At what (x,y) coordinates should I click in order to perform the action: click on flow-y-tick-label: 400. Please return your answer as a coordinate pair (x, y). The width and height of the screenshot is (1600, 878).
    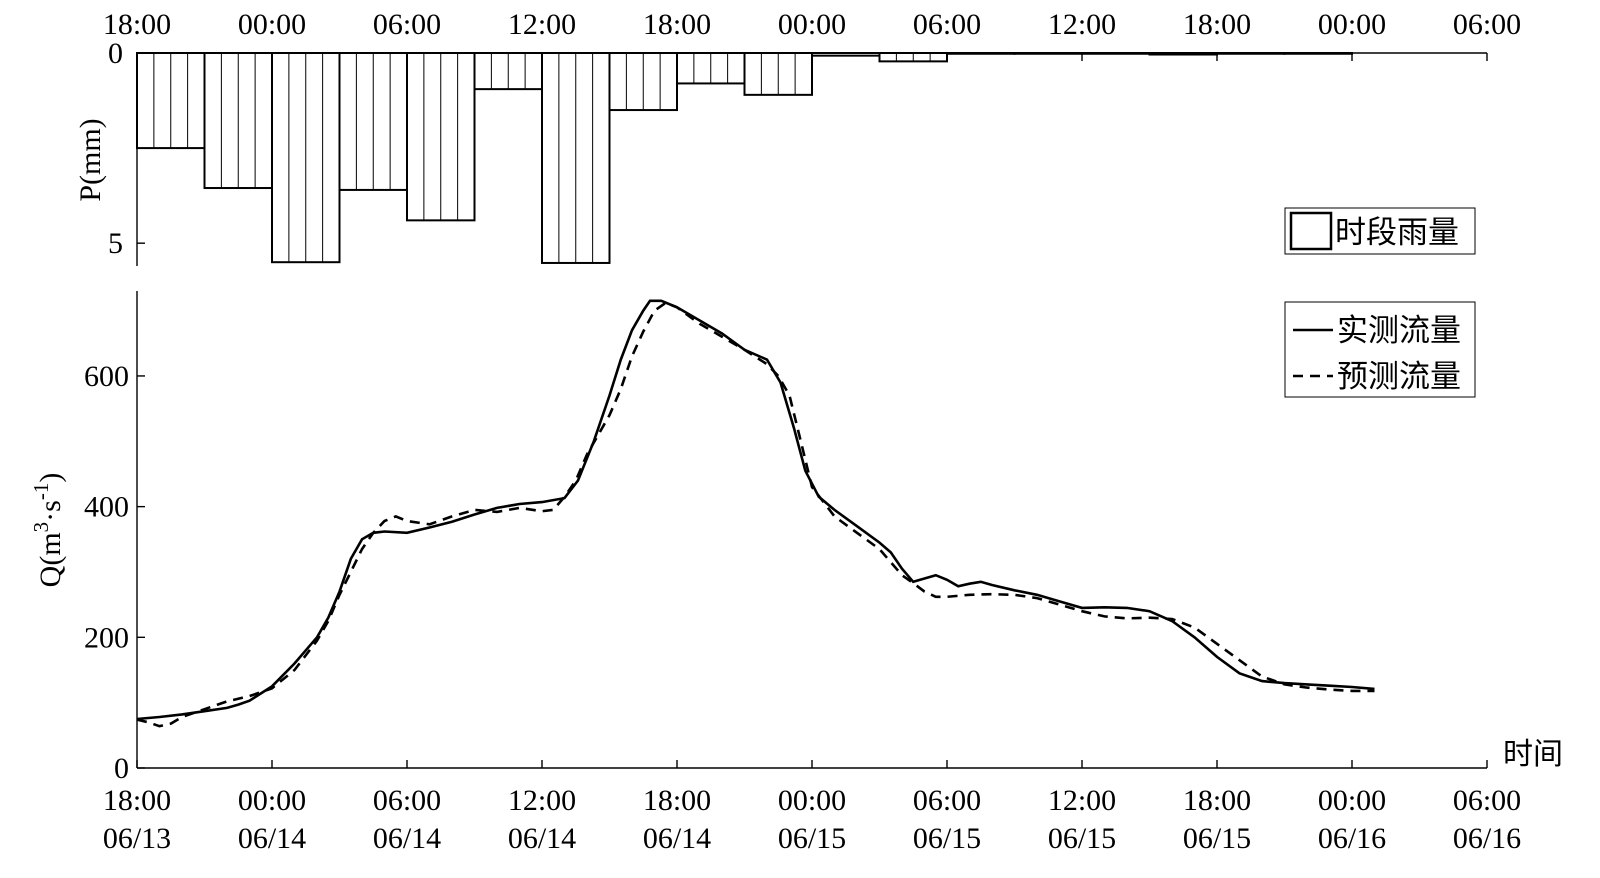
    Looking at the image, I should click on (106, 507).